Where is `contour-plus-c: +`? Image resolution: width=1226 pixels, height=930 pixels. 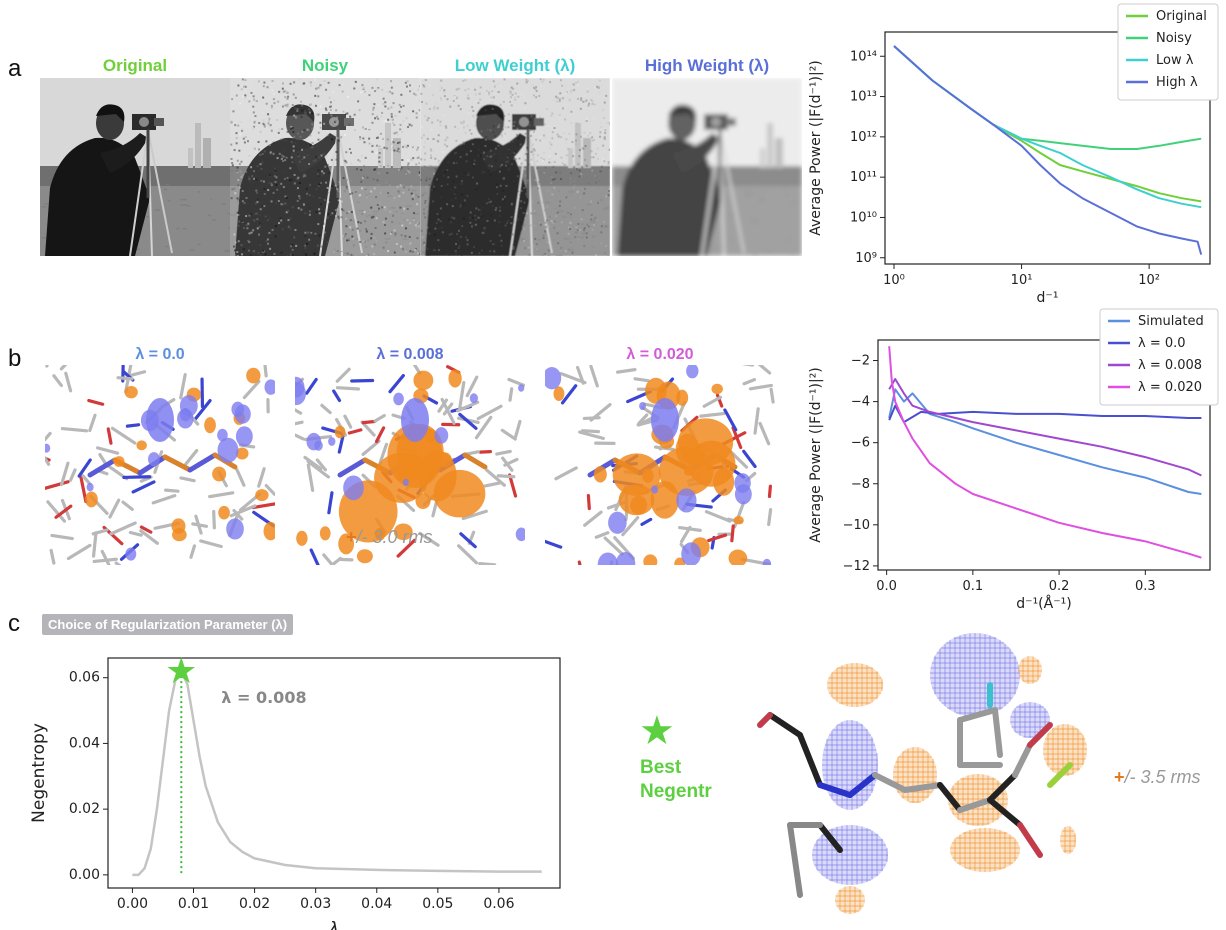 contour-plus-c: + is located at coordinates (1119, 777).